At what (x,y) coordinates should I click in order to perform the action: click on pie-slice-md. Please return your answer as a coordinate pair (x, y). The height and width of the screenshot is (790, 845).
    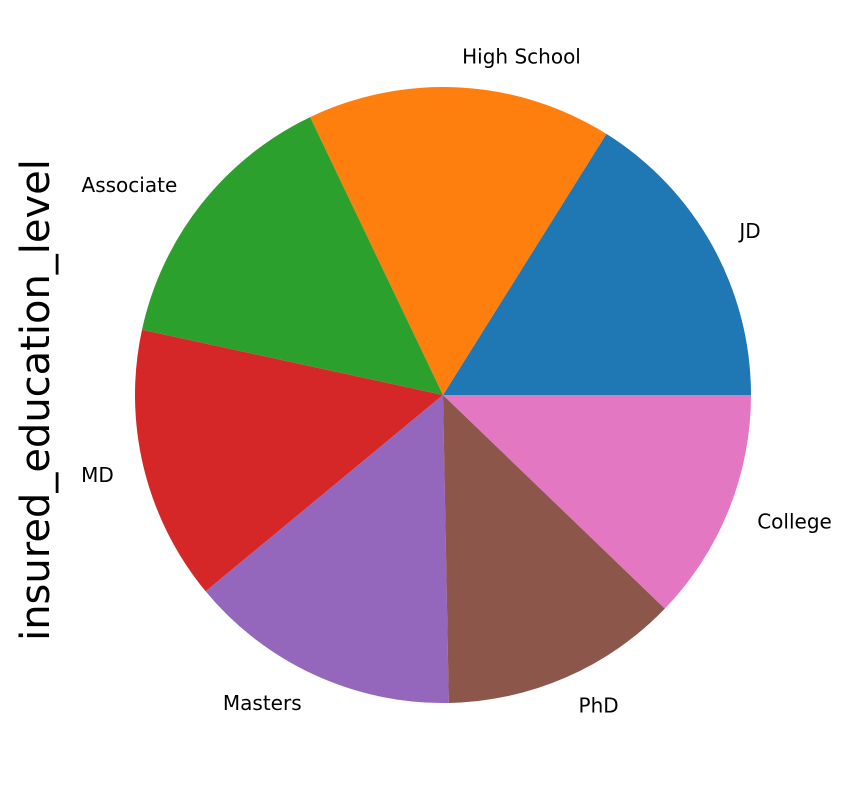
    Looking at the image, I should click on (288, 460).